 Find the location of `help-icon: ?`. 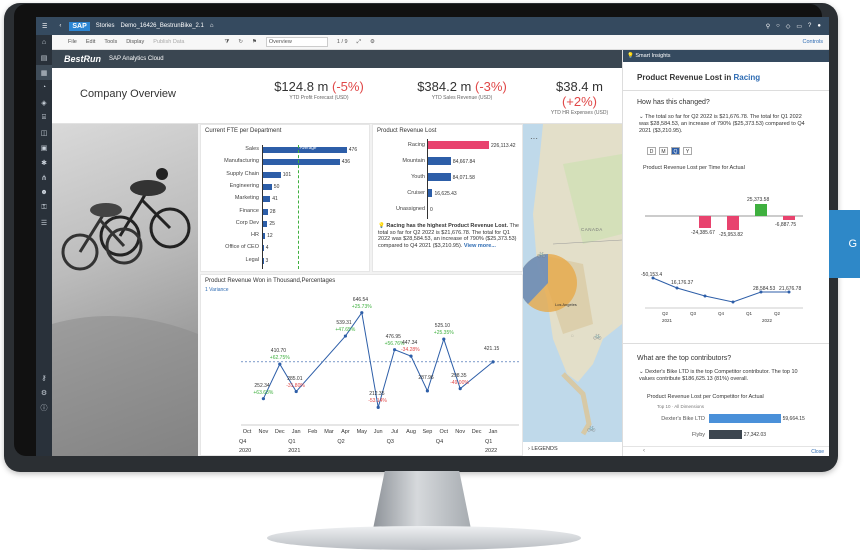

help-icon: ? is located at coordinates (810, 26).